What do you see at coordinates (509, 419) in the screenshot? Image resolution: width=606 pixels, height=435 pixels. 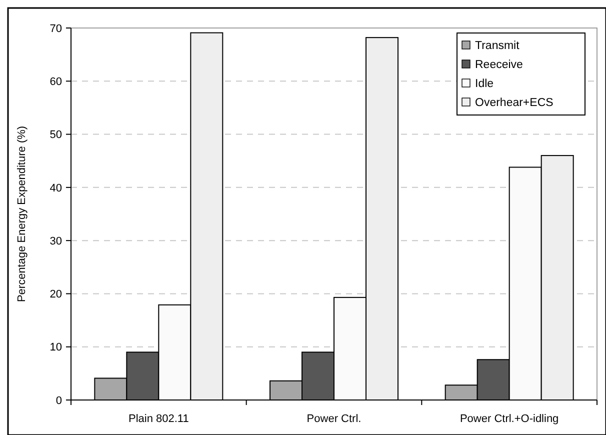 I see `x-tick-label: Power Ctrl.+O-idling` at bounding box center [509, 419].